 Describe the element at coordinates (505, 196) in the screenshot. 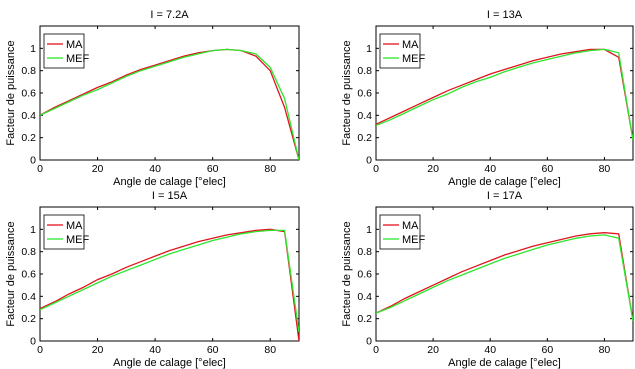

I see `chart-title: I = 17A` at that location.